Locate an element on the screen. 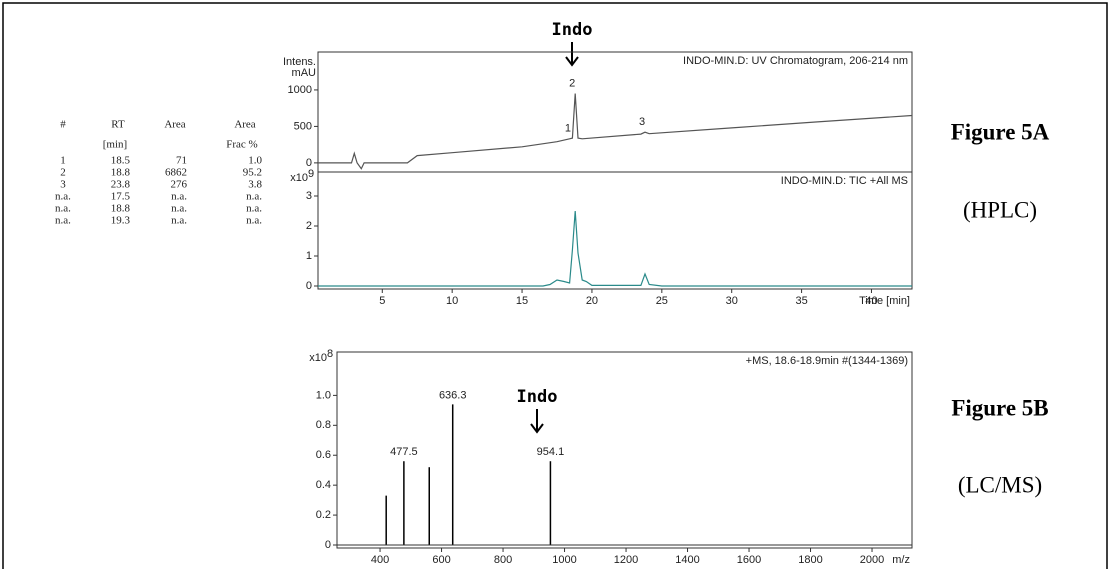 This screenshot has width=1110, height=569. x-tick-label: 20 is located at coordinates (592, 301).